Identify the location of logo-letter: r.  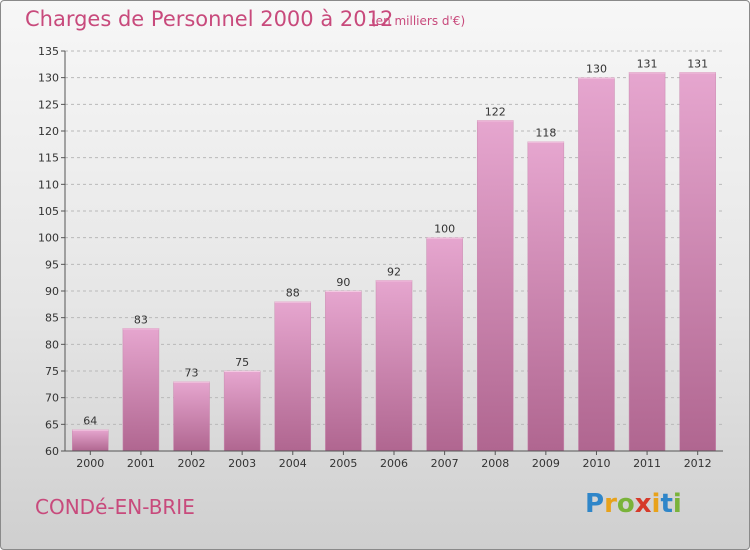
(610, 504).